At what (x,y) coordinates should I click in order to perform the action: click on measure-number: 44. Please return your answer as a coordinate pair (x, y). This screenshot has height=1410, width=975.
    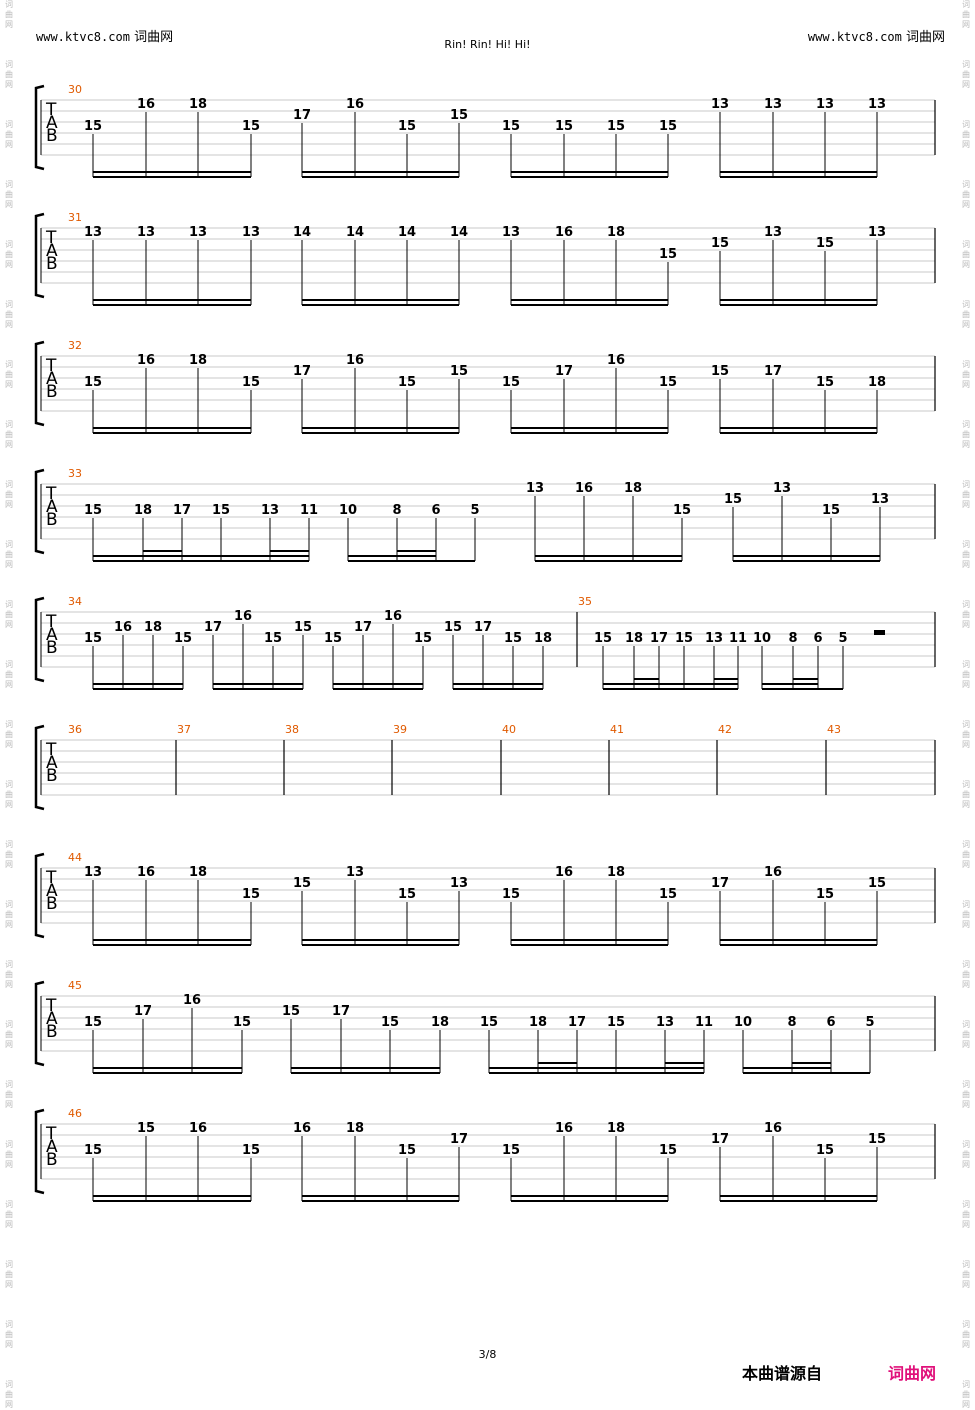
    Looking at the image, I should click on (75, 857).